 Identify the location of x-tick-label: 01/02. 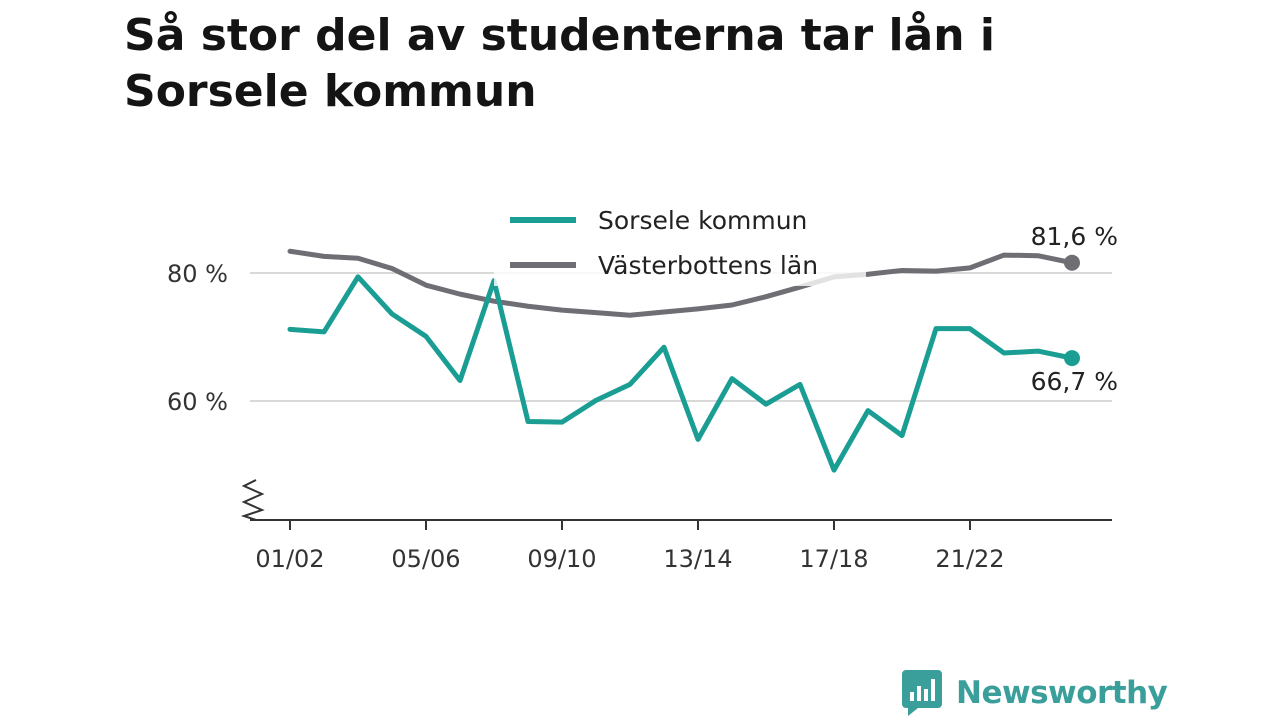
(289, 559).